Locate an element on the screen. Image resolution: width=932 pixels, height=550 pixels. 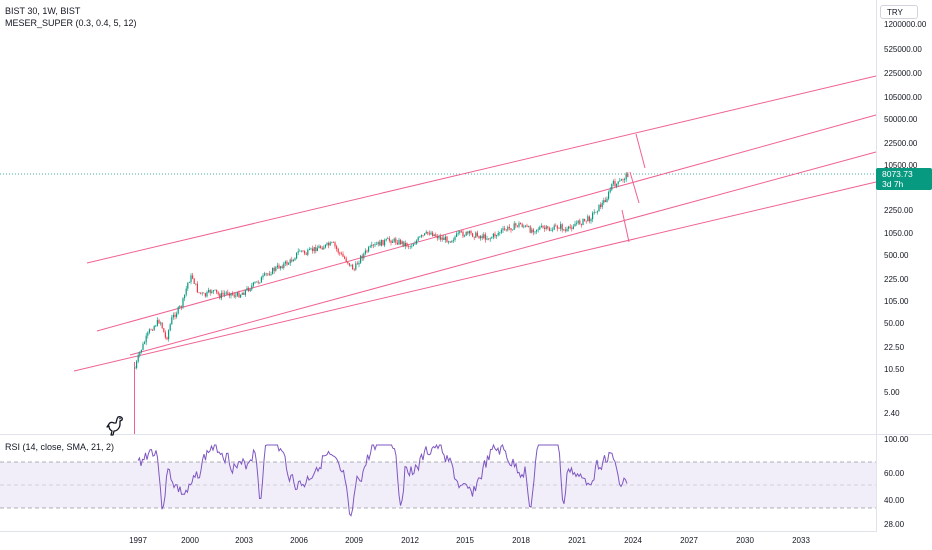
price-axis-label: 2250.00 is located at coordinates (898, 210).